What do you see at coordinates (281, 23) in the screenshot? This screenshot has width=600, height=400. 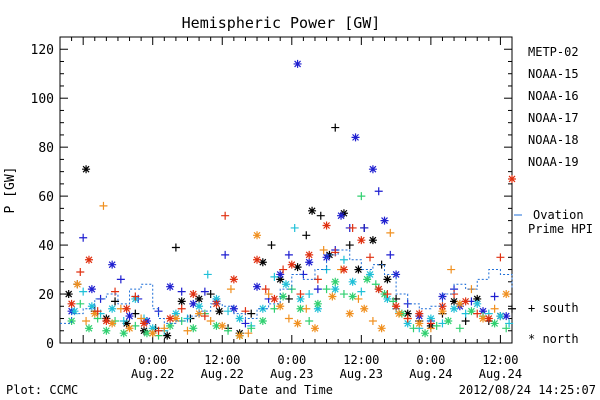 I see `chart-title: Hemispheric Power [GW]` at bounding box center [281, 23].